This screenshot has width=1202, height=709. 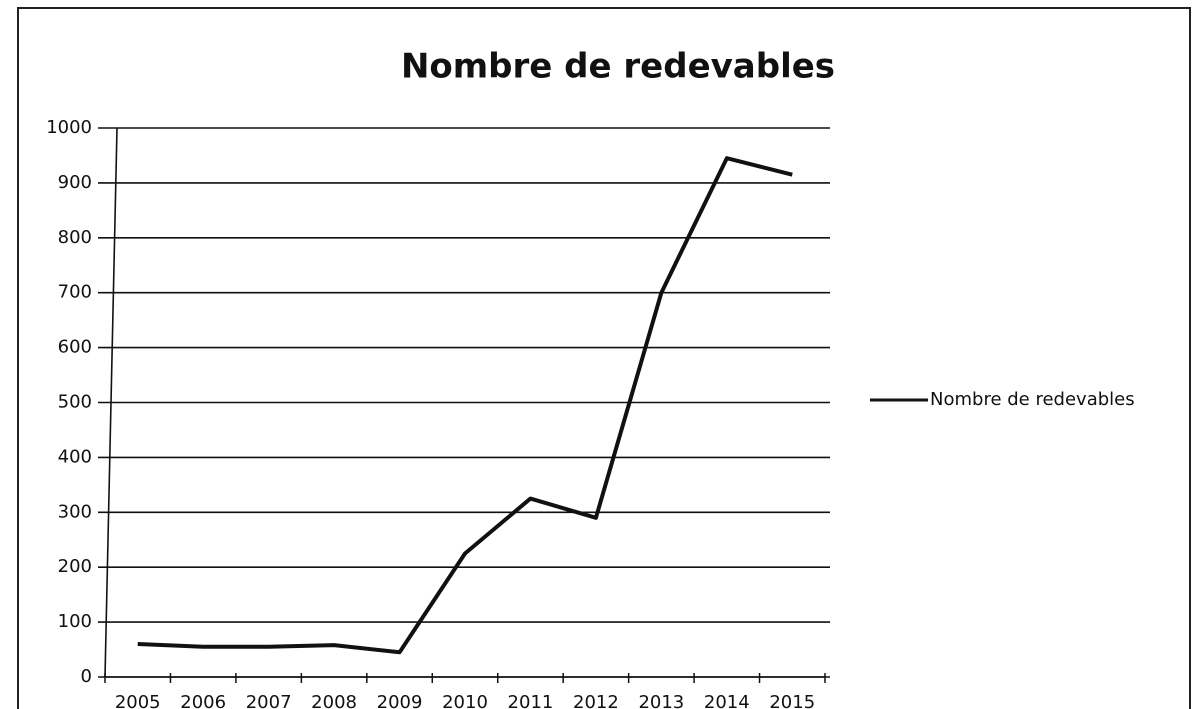 What do you see at coordinates (138, 700) in the screenshot?
I see `x-tick-label: 2005` at bounding box center [138, 700].